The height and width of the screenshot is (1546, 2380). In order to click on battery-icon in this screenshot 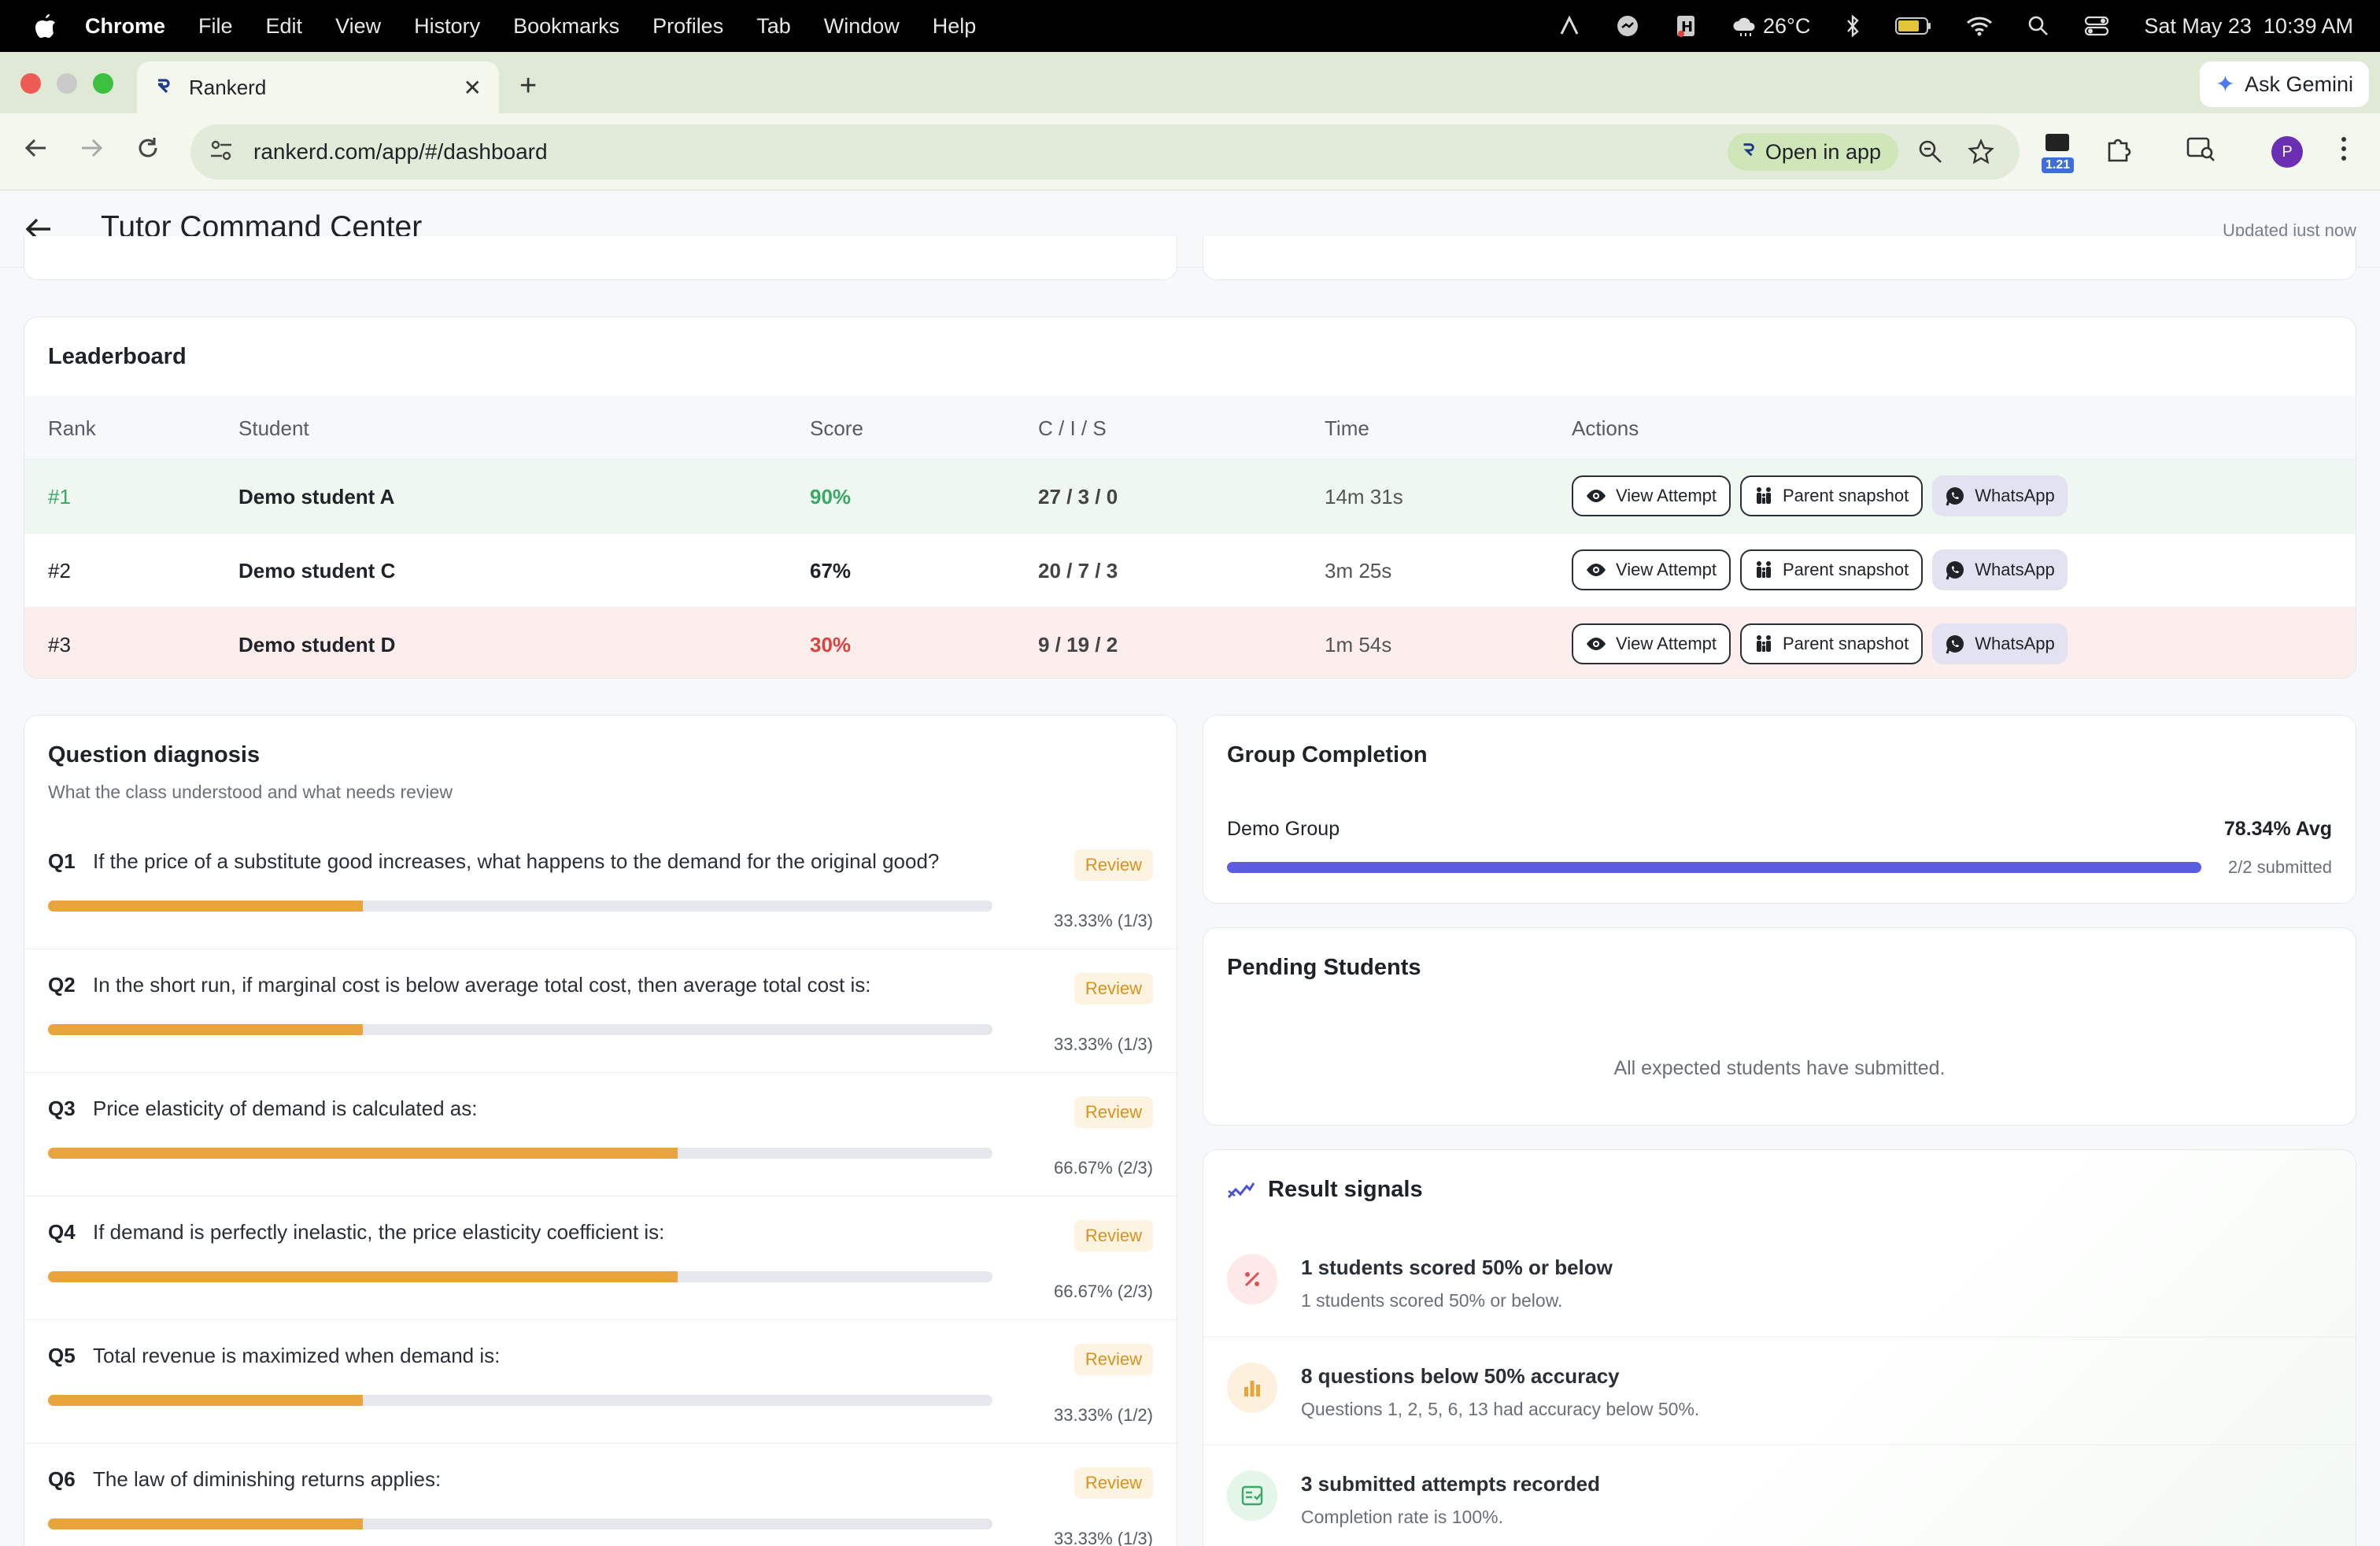, I will do `click(1913, 26)`.